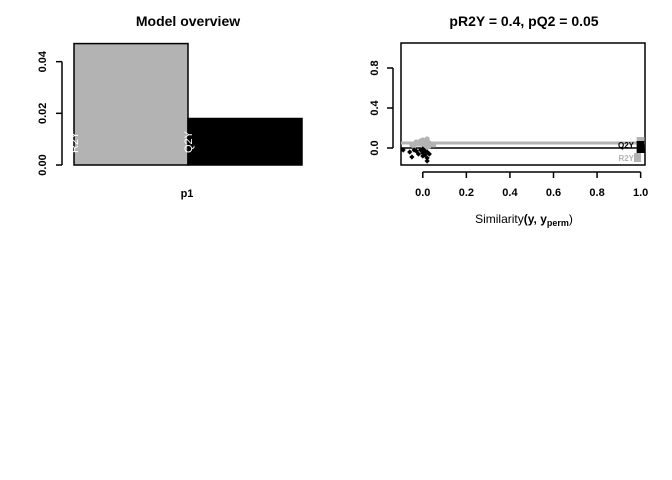 This screenshot has width=672, height=480. I want to click on legend-q2y: Q2Y, so click(626, 145).